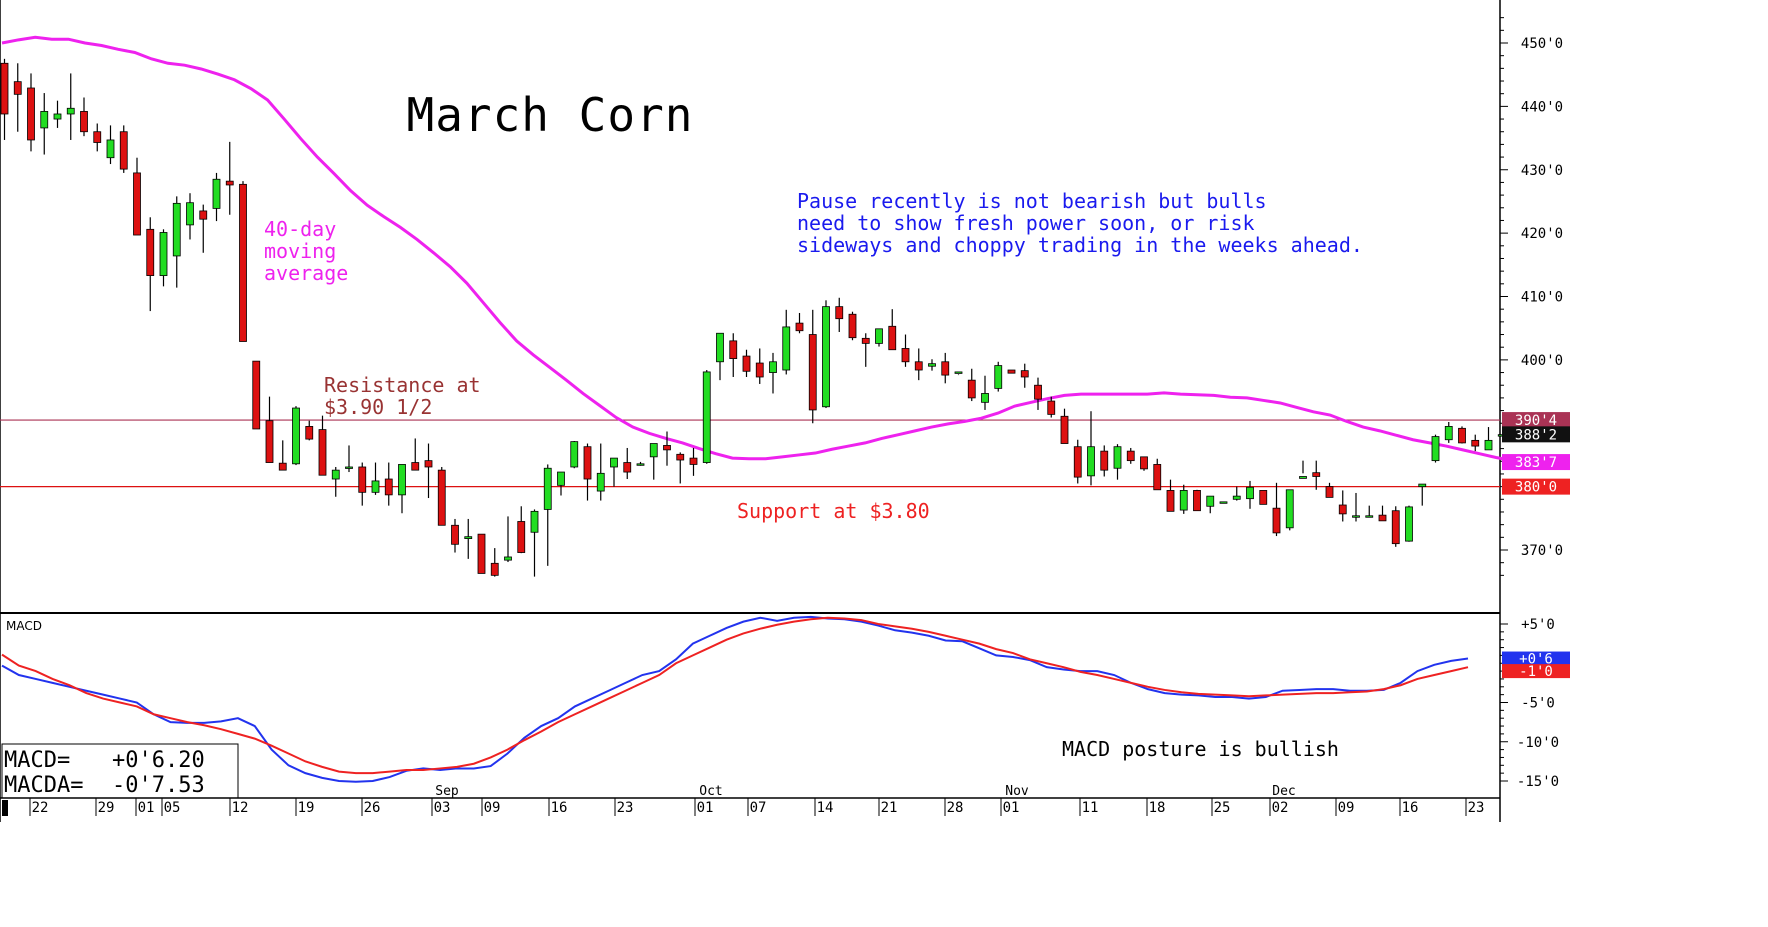 The image size is (1768, 927). Describe the element at coordinates (378, 407) in the screenshot. I see `resistance-label: $3.90 1/2` at that location.